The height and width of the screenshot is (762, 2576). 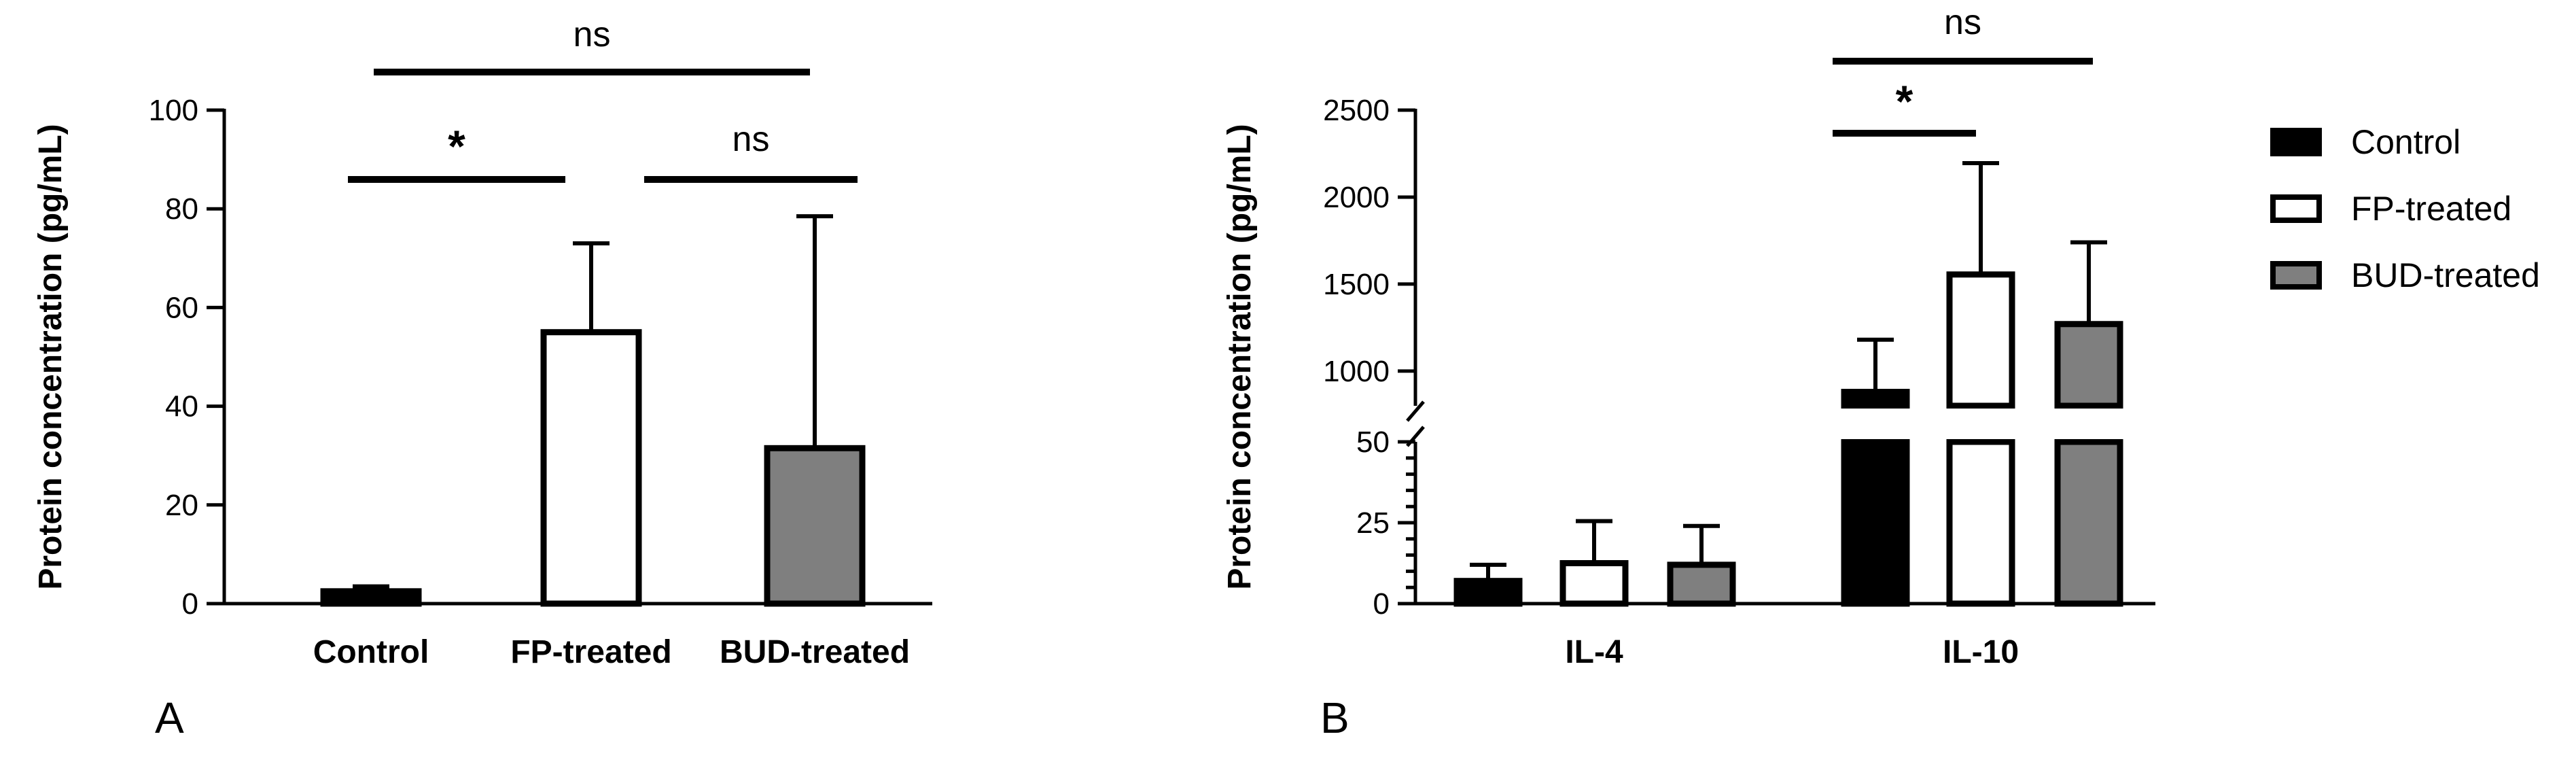 I want to click on bar-b-2-1-upper, so click(x=2088, y=365).